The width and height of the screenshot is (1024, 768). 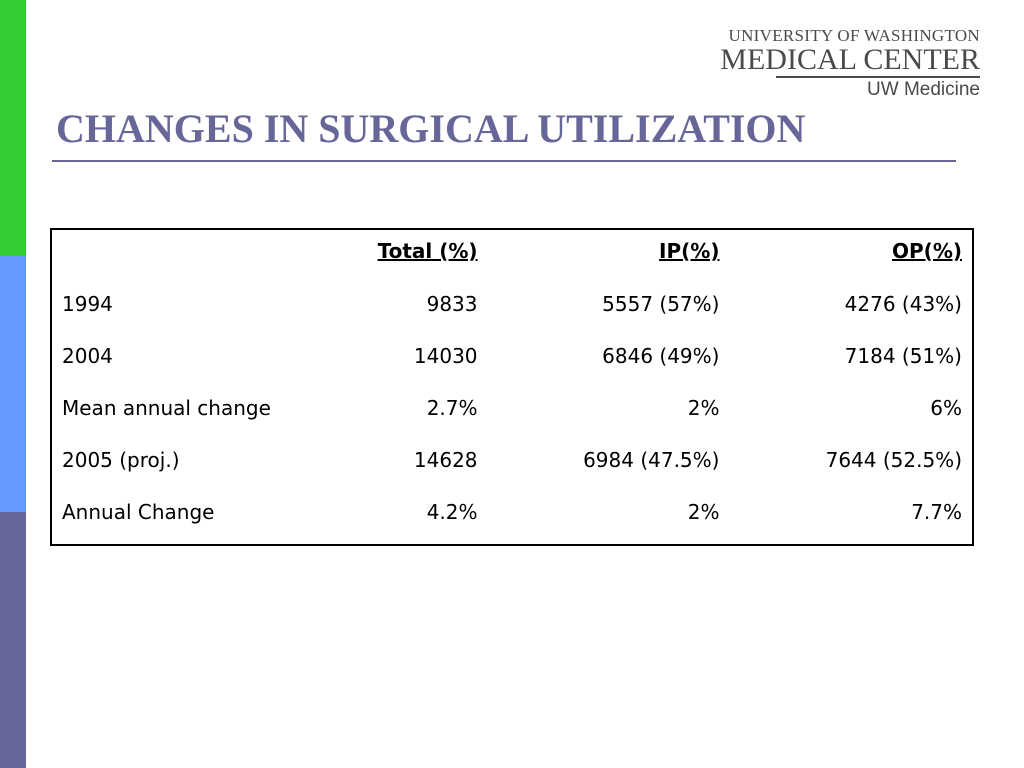 I want to click on cell-total: 9833, so click(x=452, y=303).